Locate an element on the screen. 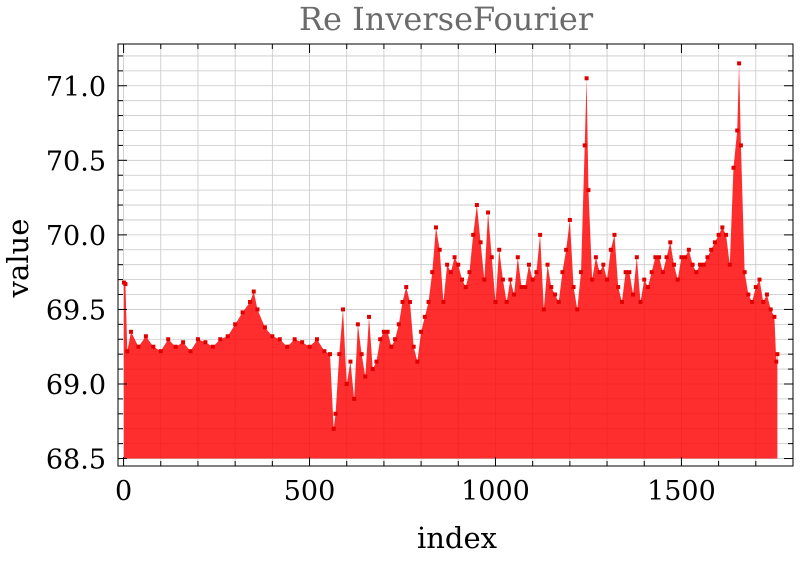  x-tick-label: 500 is located at coordinates (310, 491).